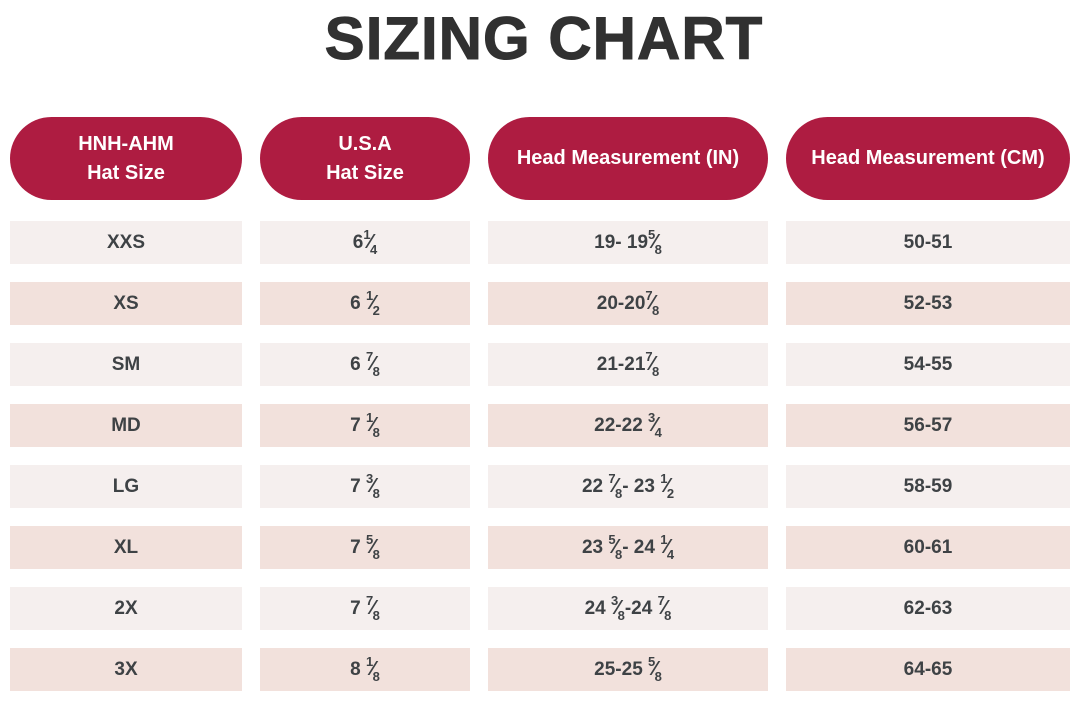  I want to click on table-cell: 2X, so click(126, 608).